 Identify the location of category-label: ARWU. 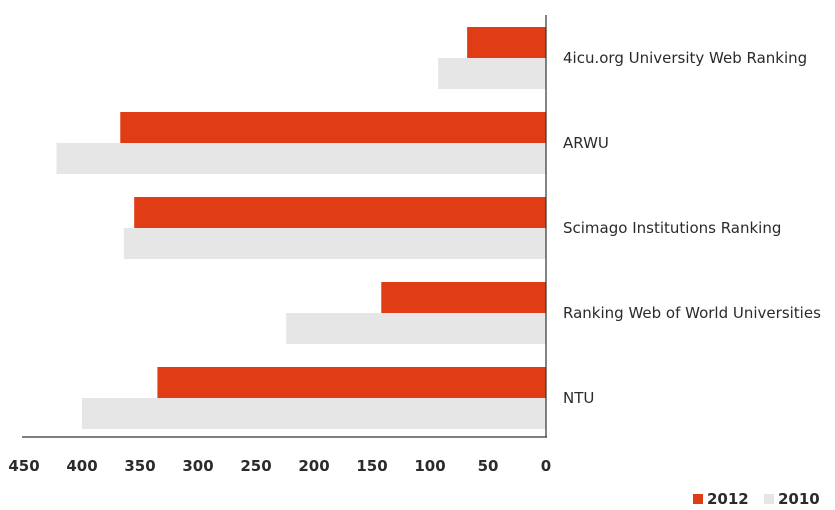
(586, 143).